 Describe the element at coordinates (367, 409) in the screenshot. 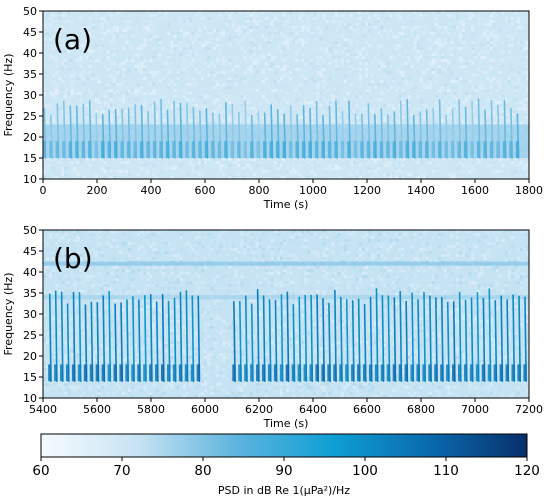

I see `x-tick-label: 6600` at that location.